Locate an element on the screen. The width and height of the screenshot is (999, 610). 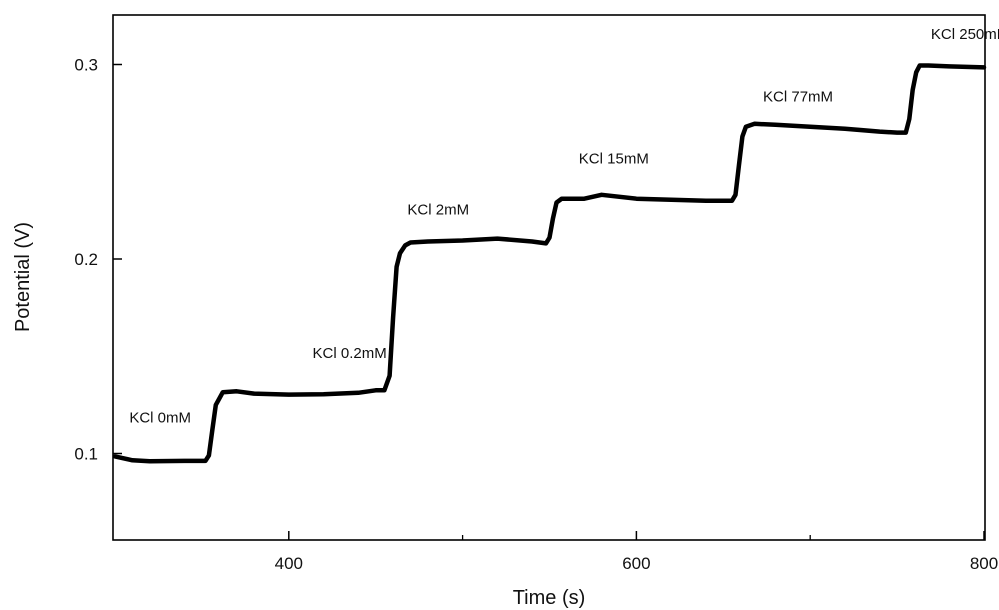
annotation-label: KCl 2mM is located at coordinates (438, 209).